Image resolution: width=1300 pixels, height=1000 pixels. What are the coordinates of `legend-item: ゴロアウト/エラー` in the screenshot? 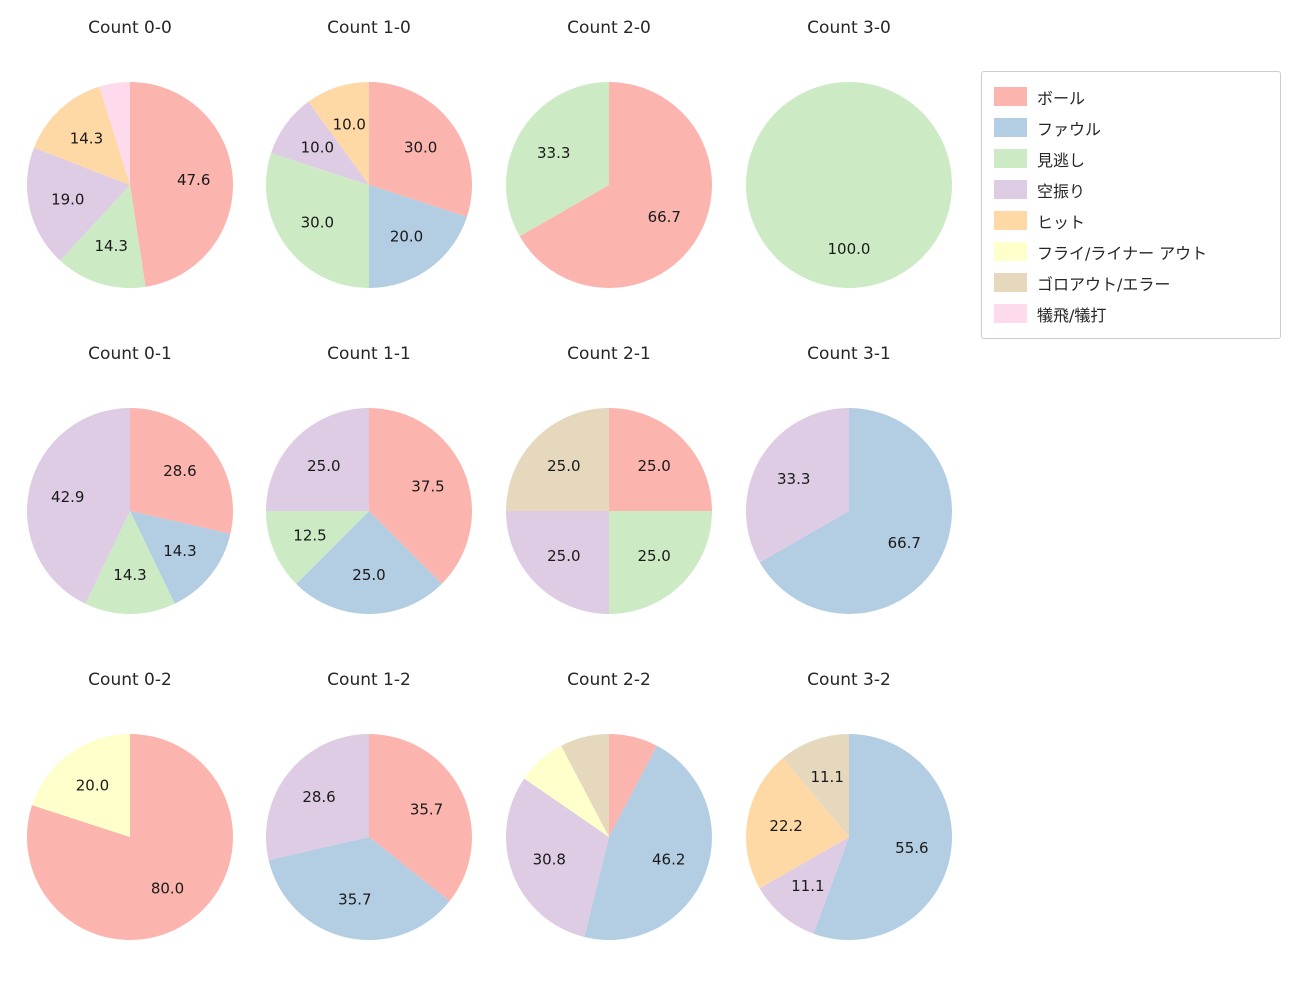 It's located at (1131, 282).